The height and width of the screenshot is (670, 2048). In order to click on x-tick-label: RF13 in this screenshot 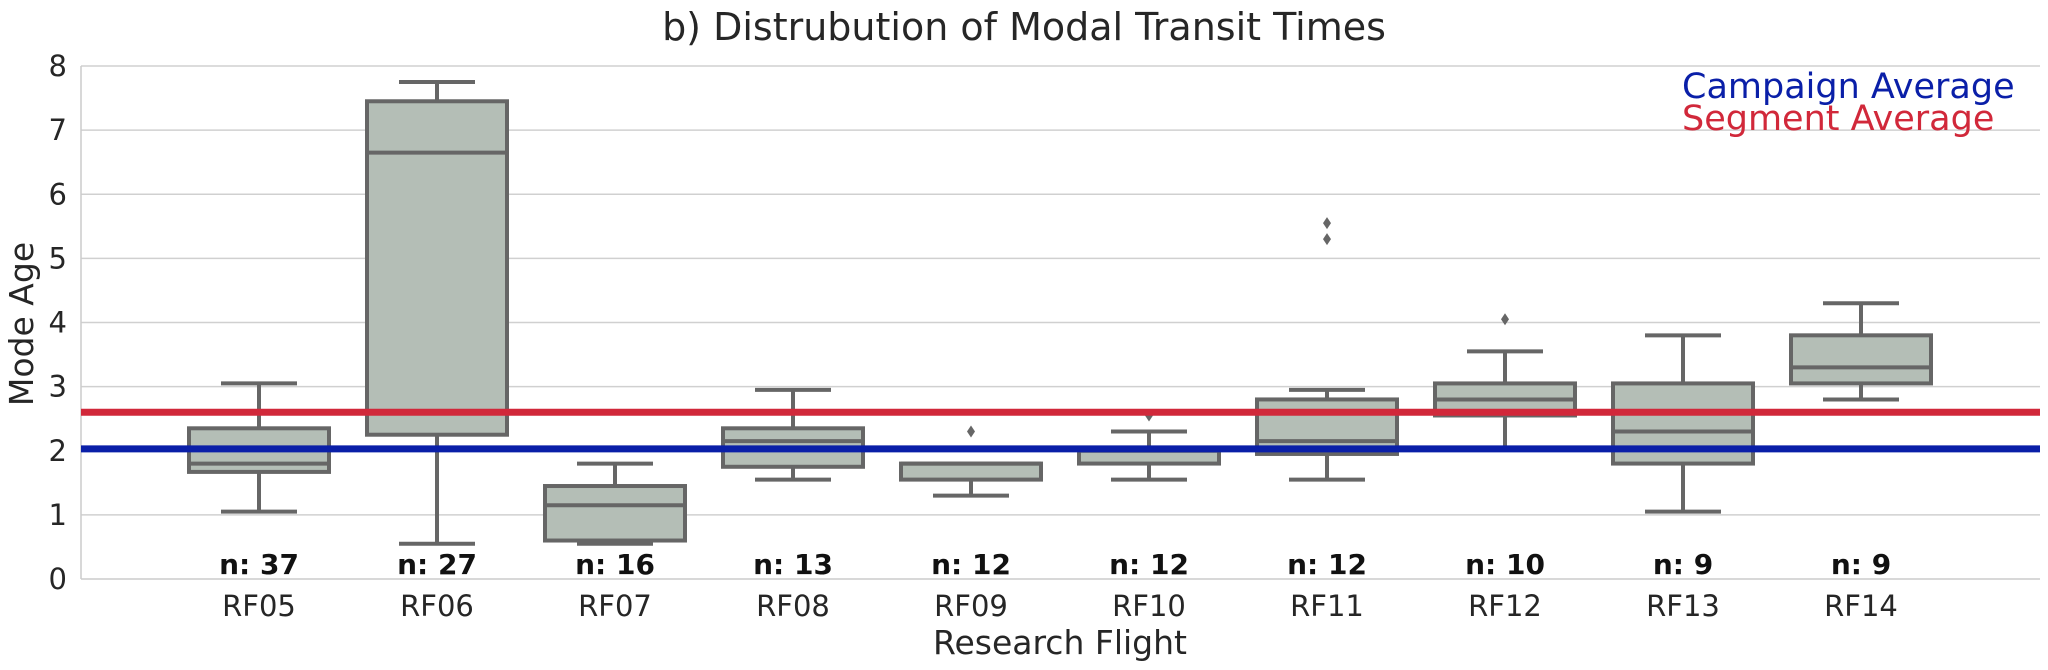, I will do `click(1683, 606)`.